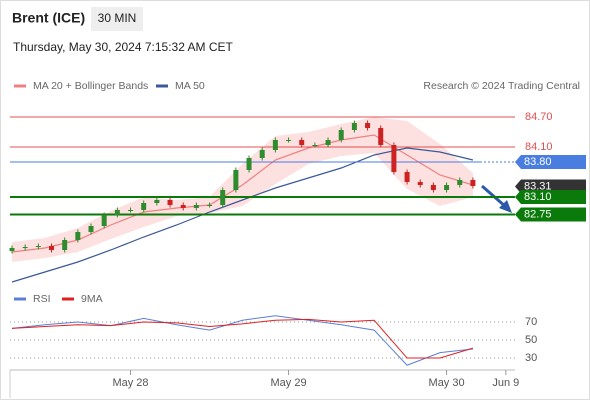 The width and height of the screenshot is (590, 400). I want to click on timestamp: Thursday, May 30, 2024 7:15:32 AM CET, so click(123, 47).